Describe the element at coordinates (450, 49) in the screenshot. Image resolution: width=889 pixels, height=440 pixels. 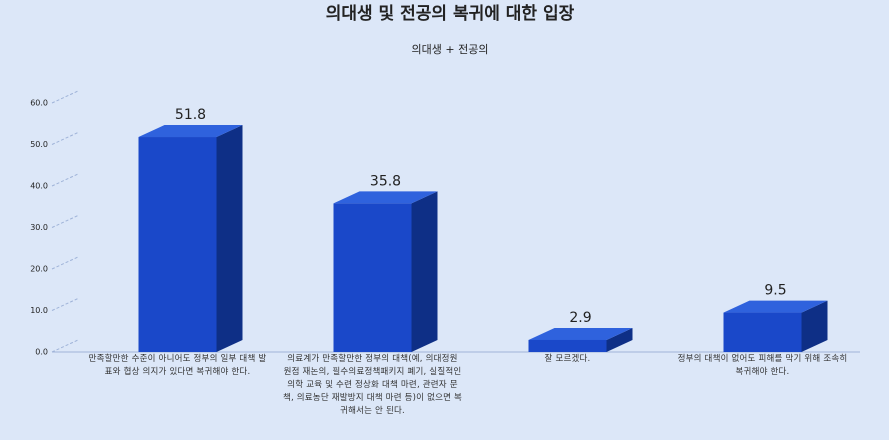
I see `chart-subtitle: 의대생 + 전공의` at that location.